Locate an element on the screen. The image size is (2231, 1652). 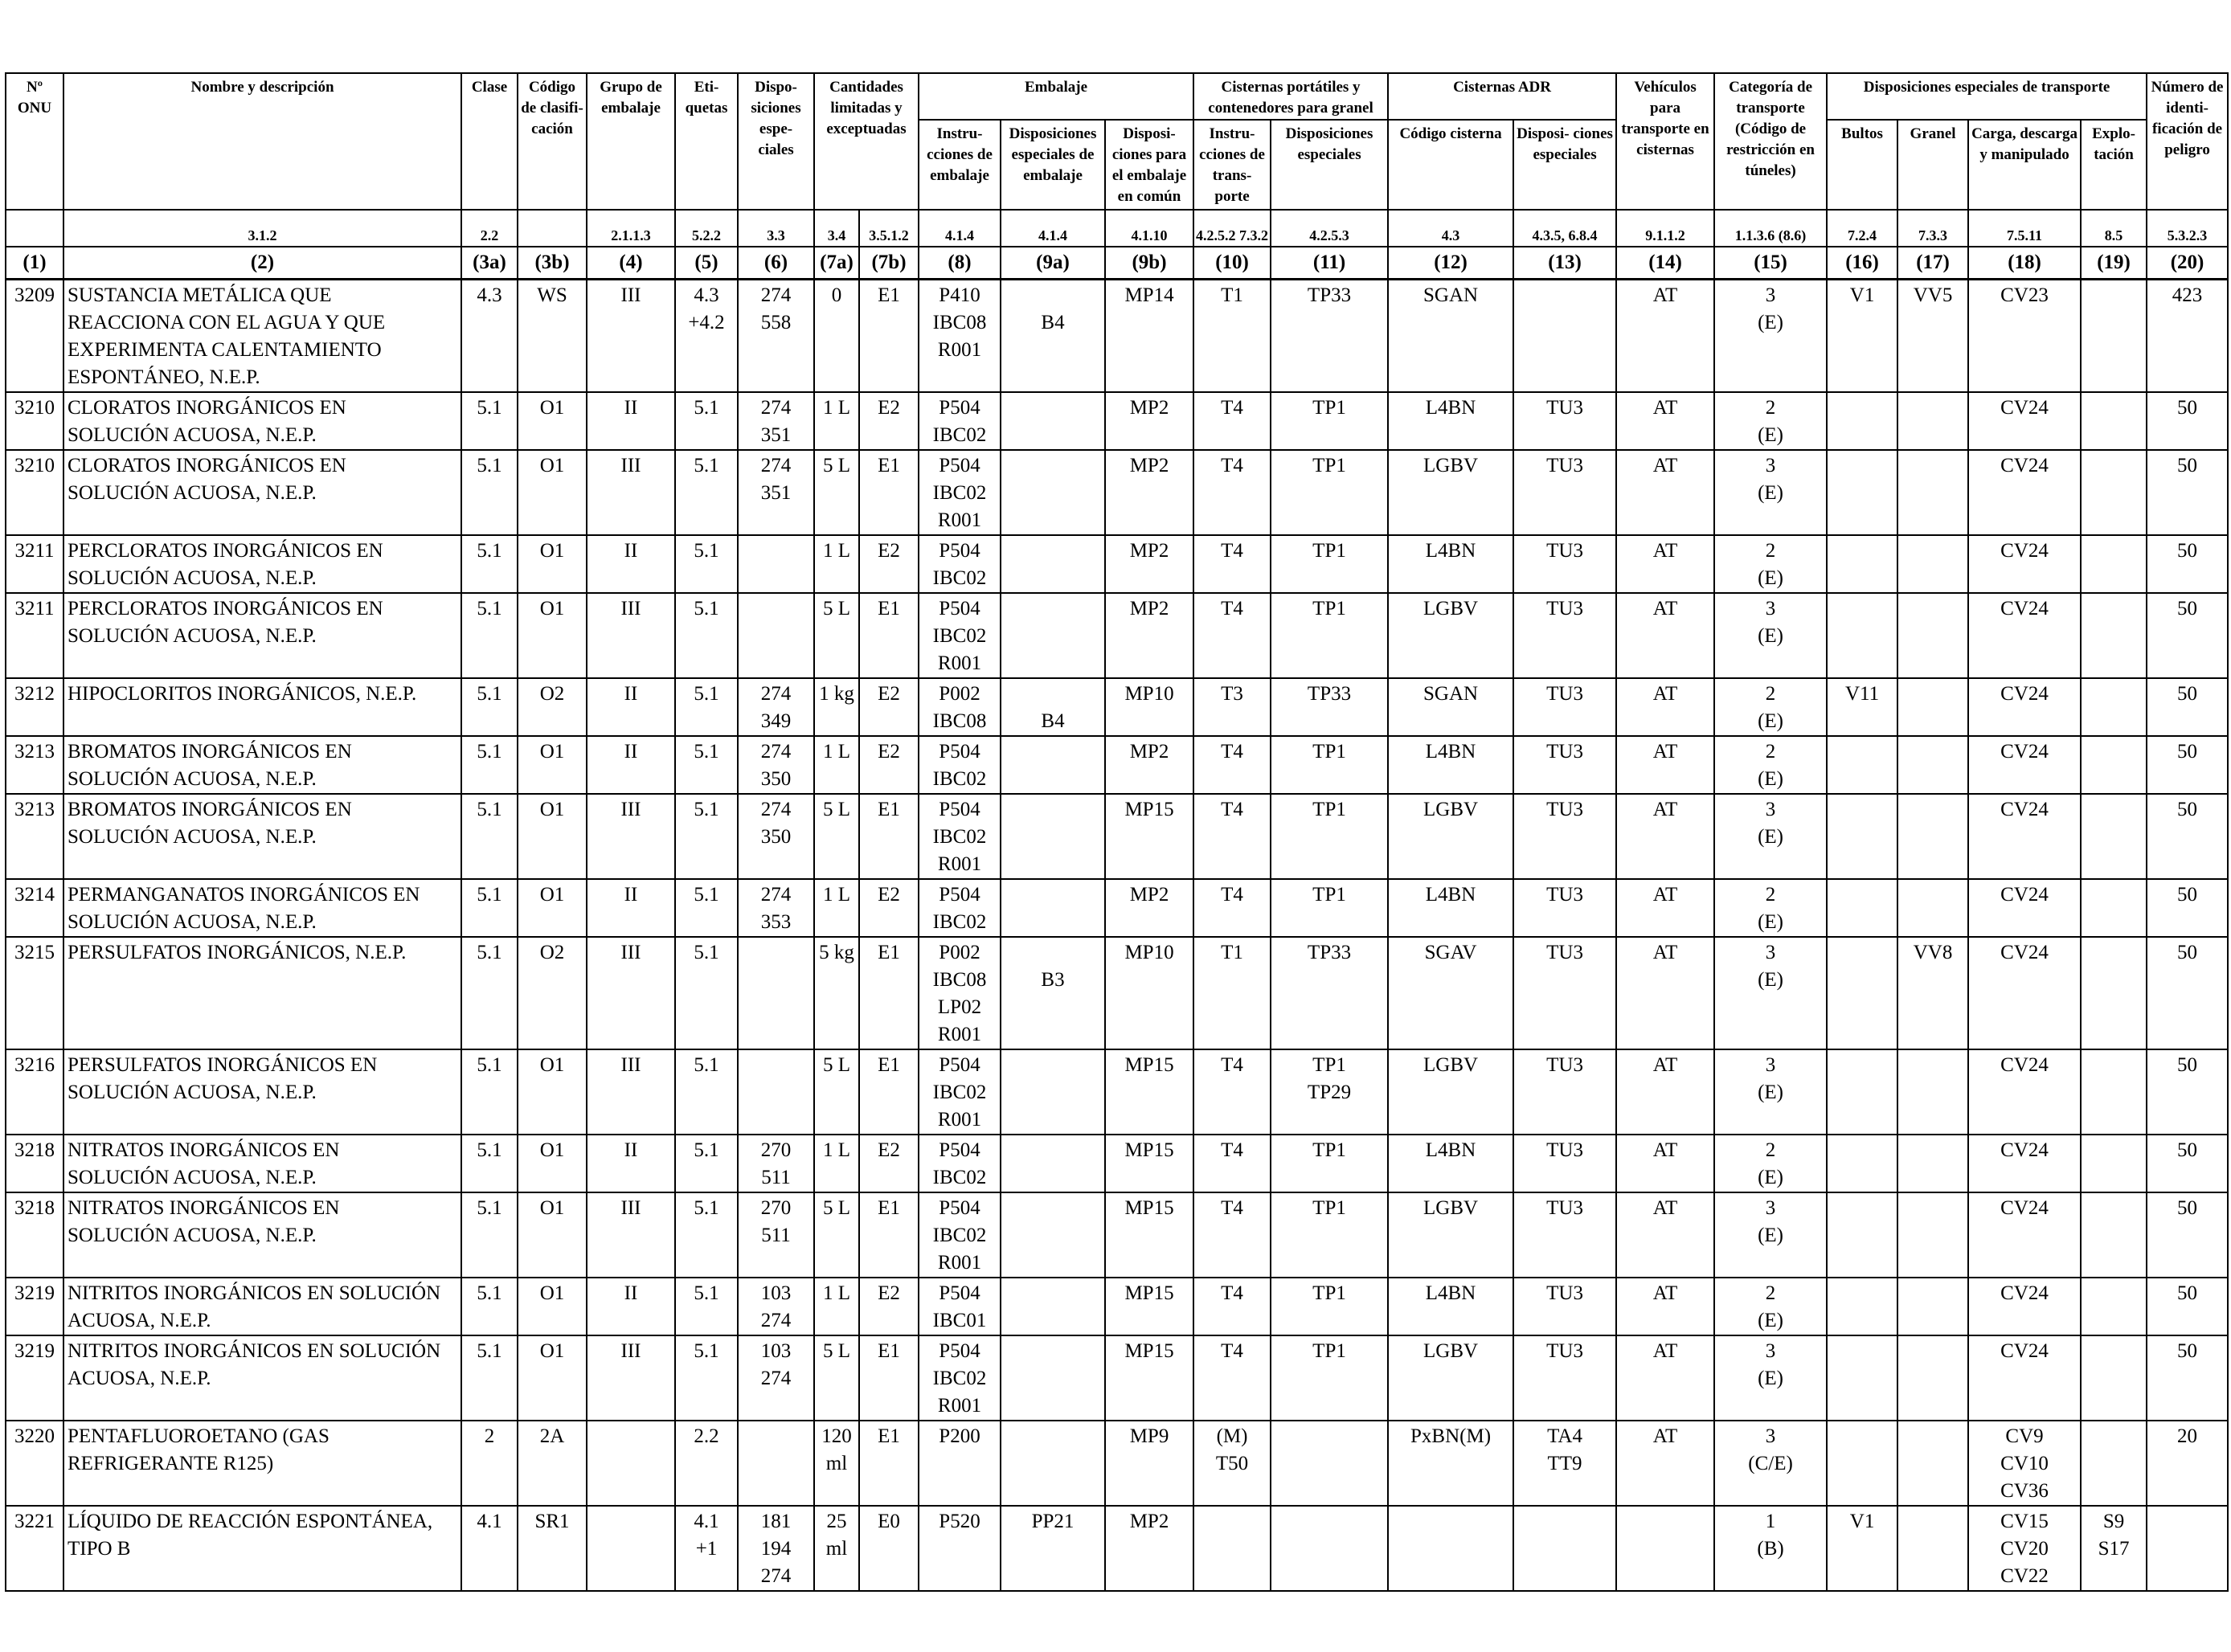
cell-line: MP2 is located at coordinates (1149, 551).